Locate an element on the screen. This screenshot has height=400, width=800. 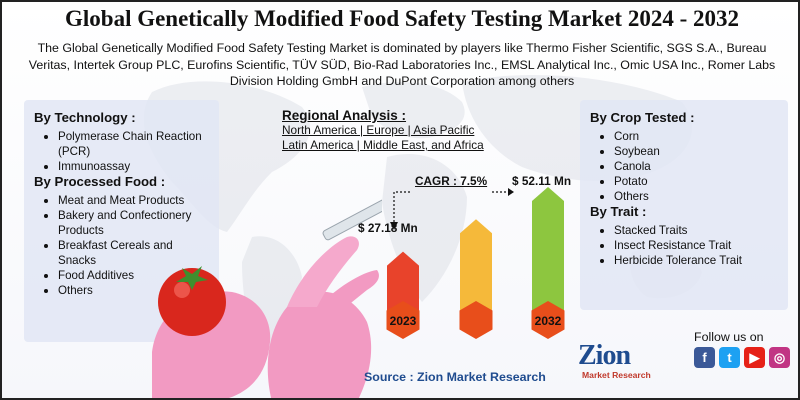
list-item: Herbicide Tolerance Trait is located at coordinates (685, 260).